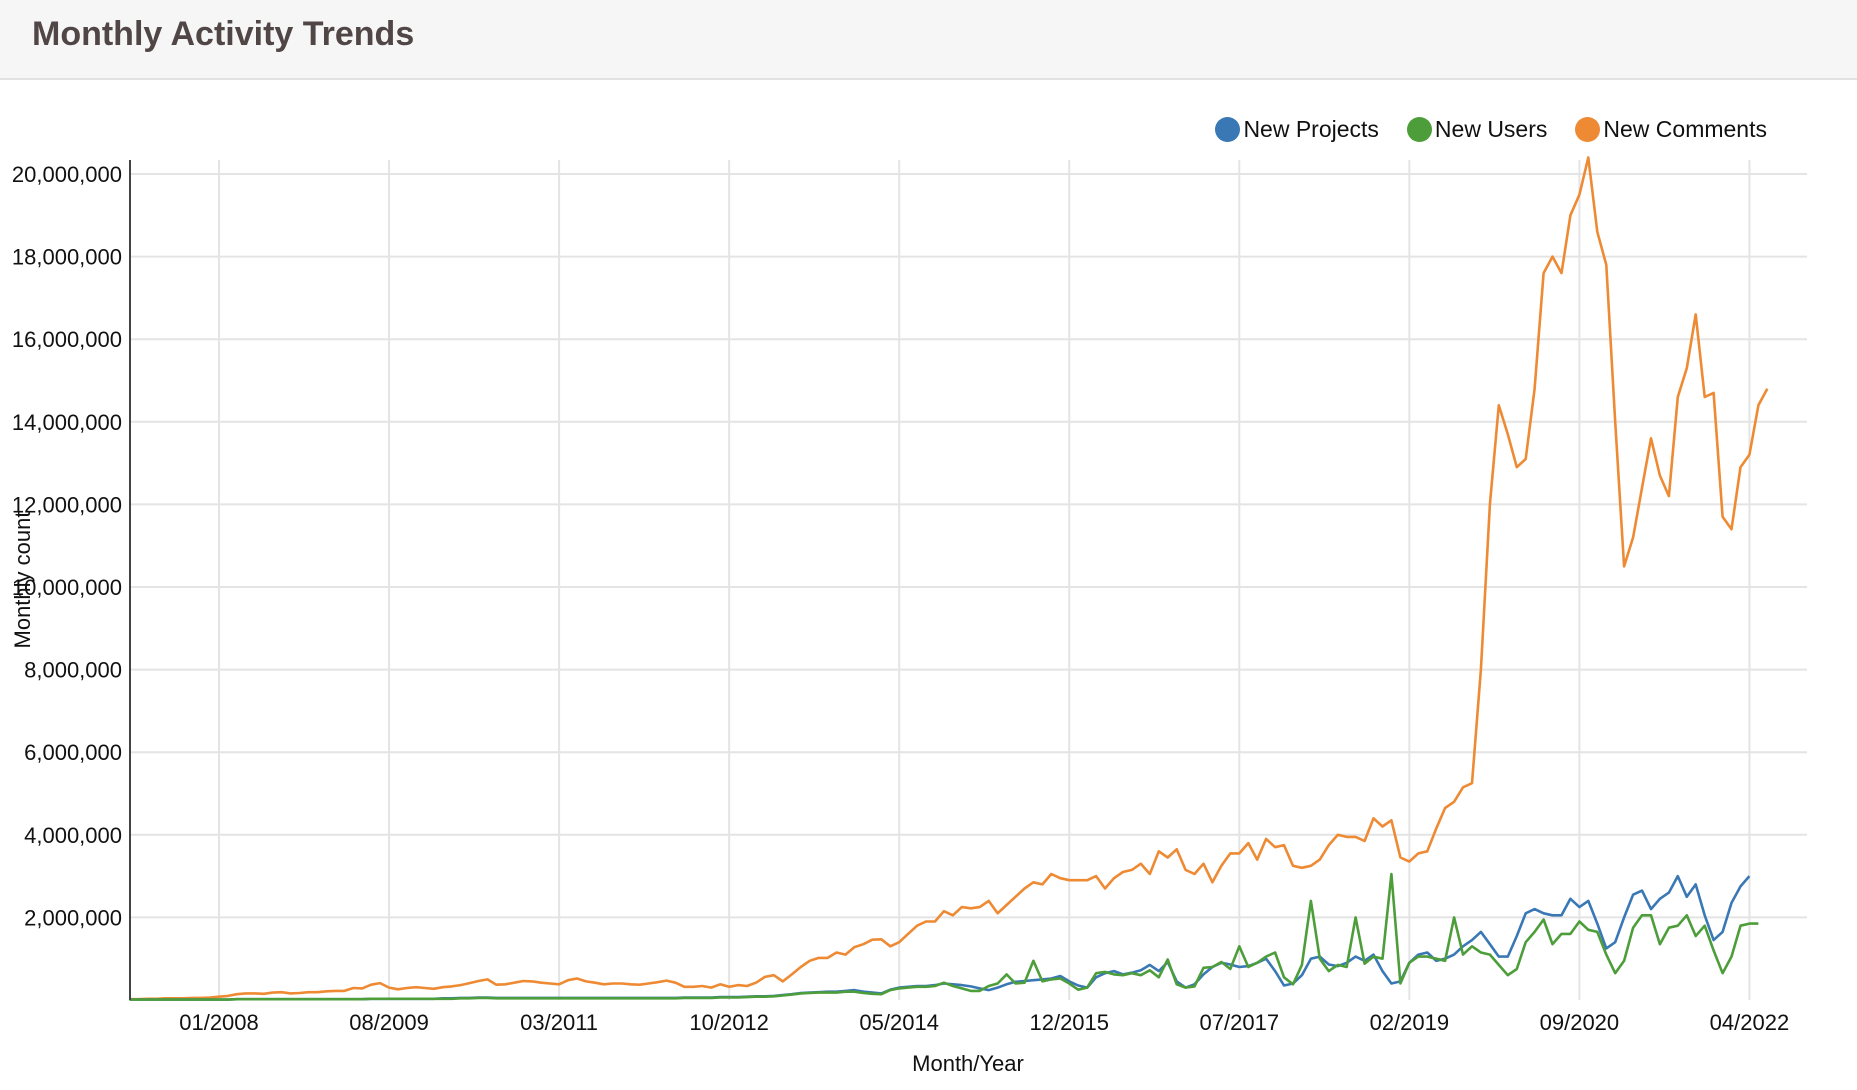  I want to click on legend-label: New Comments, so click(1685, 129).